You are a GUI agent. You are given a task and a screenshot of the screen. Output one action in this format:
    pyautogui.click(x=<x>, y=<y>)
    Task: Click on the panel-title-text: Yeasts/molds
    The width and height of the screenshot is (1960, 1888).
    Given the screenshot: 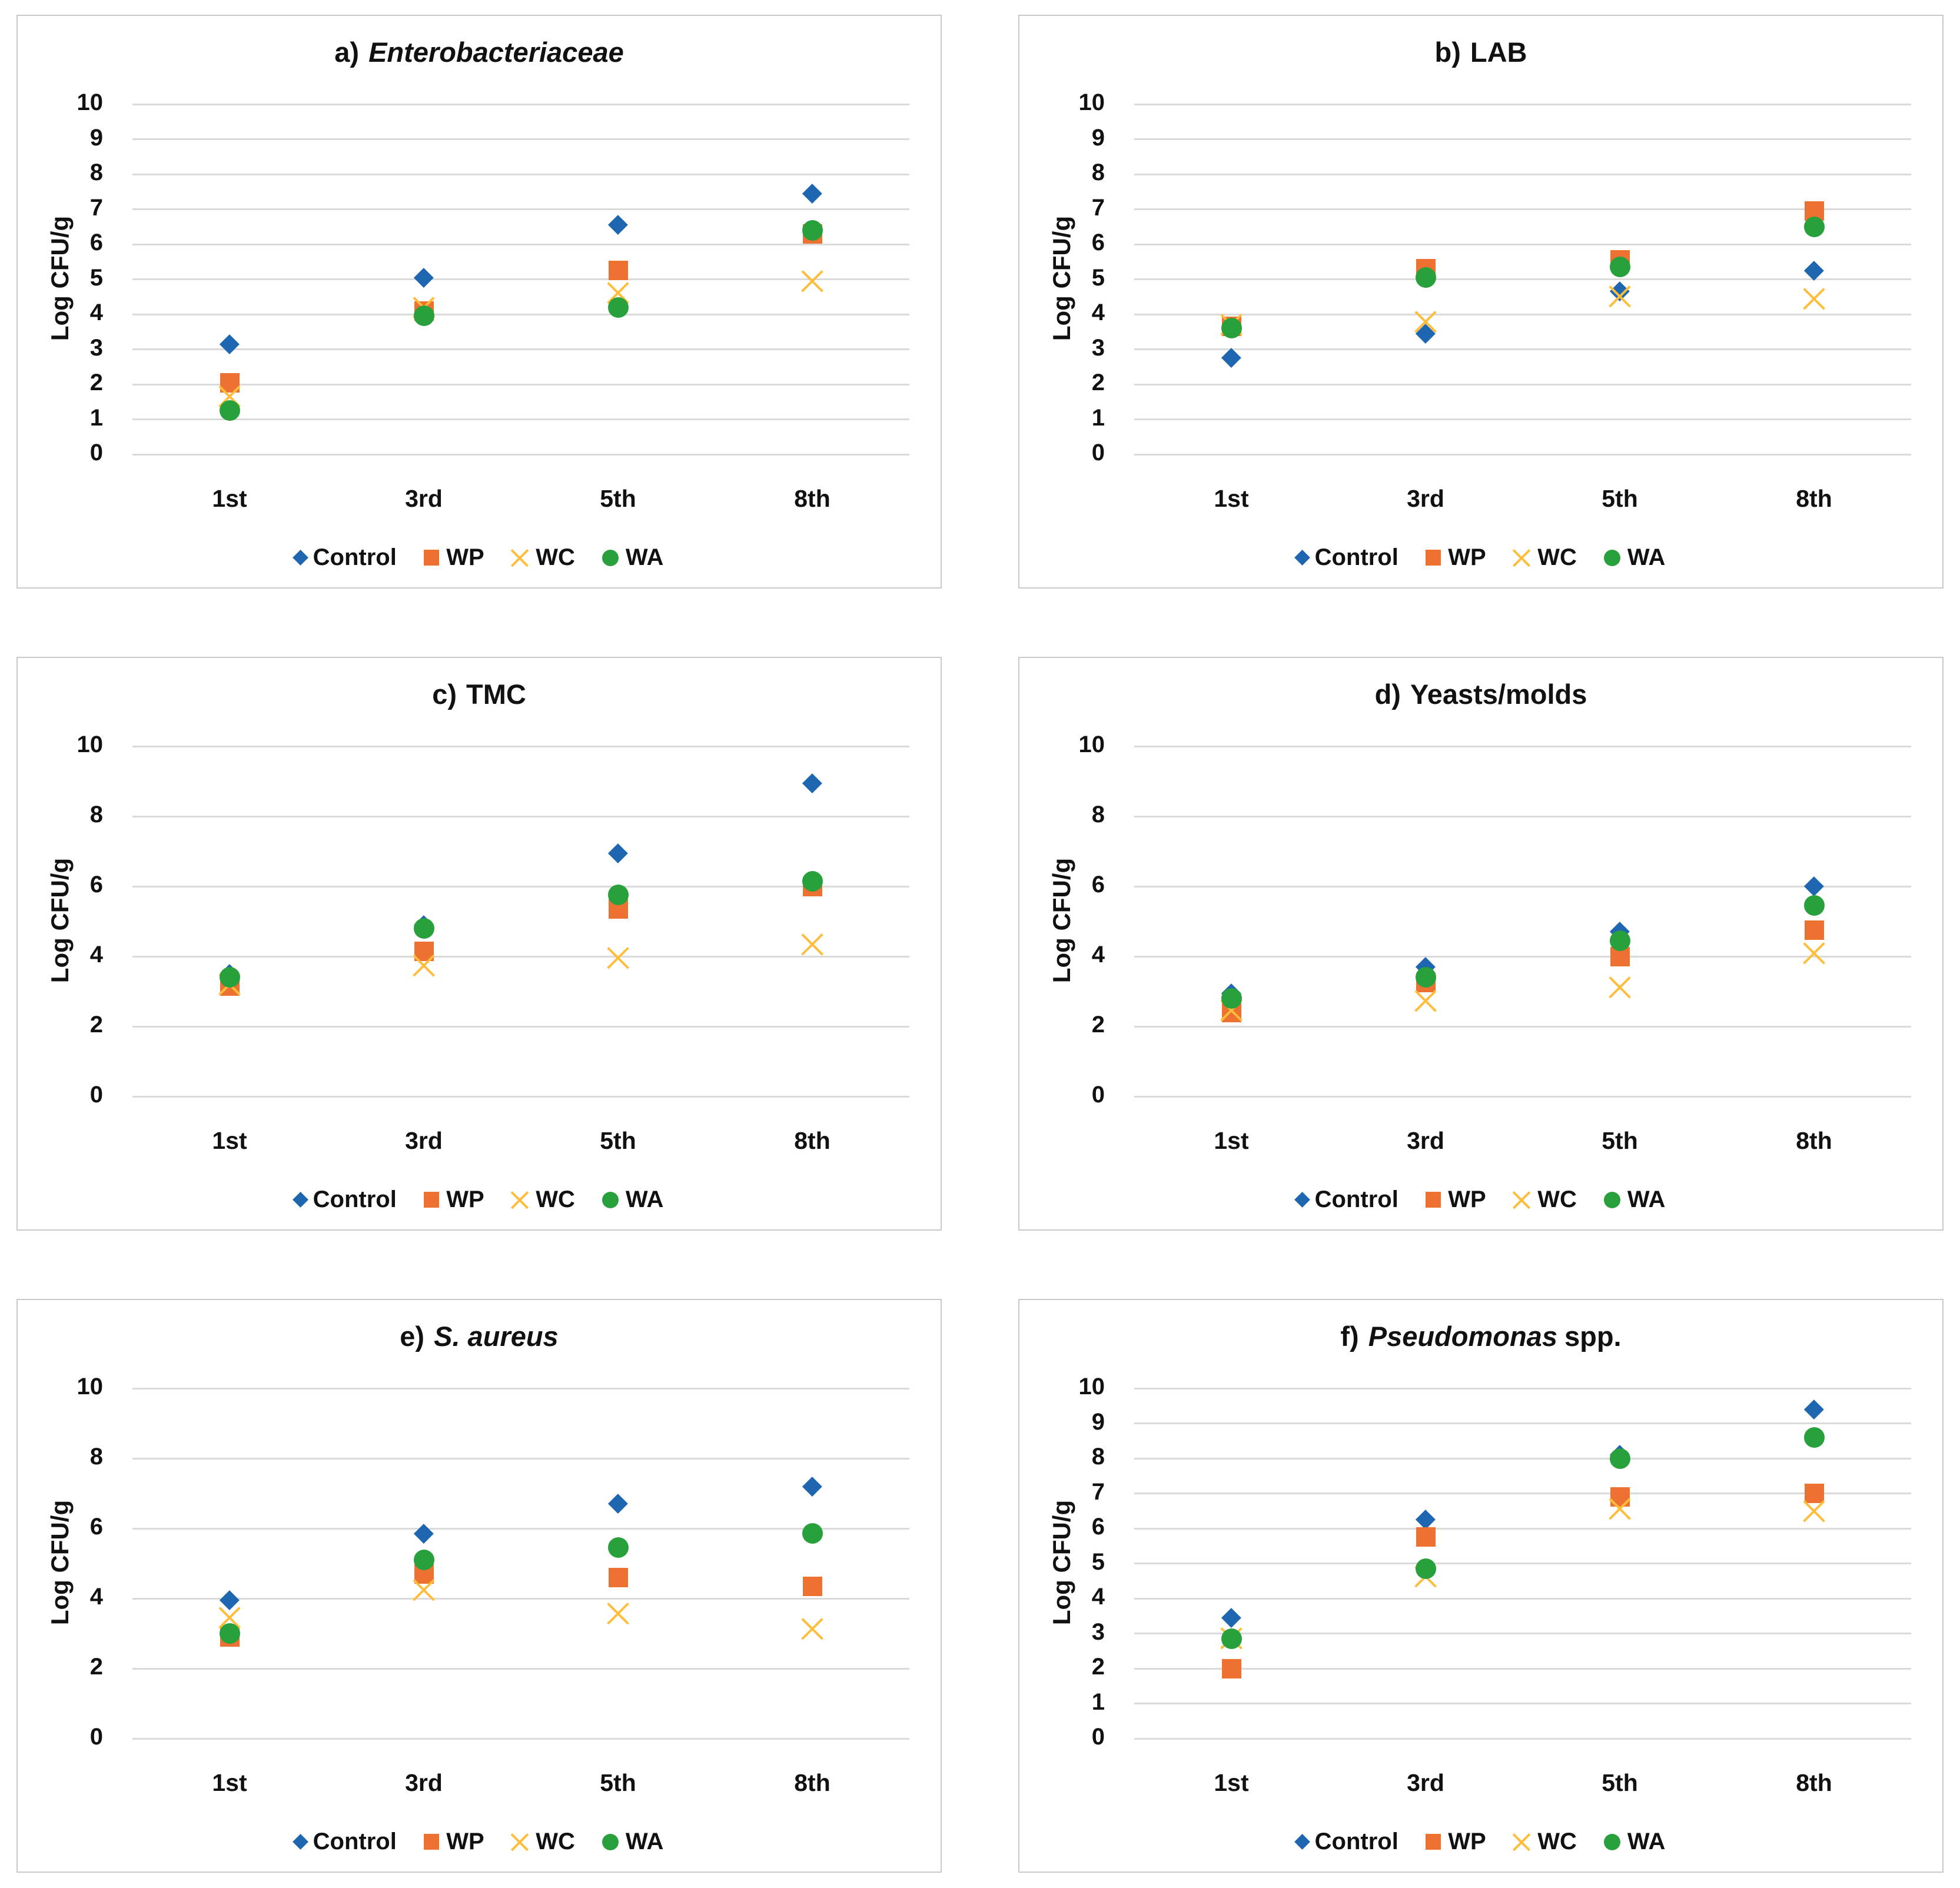 What is the action you would take?
    pyautogui.click(x=1498, y=694)
    